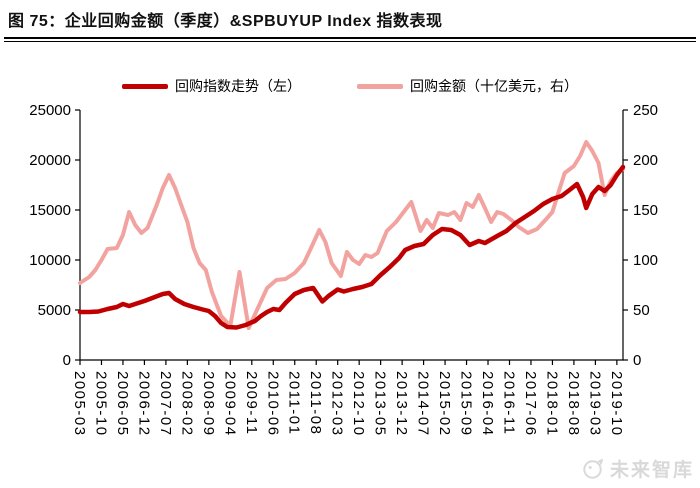  Describe the element at coordinates (487, 404) in the screenshot. I see `x-axis-tick-label: 2016-04` at that location.